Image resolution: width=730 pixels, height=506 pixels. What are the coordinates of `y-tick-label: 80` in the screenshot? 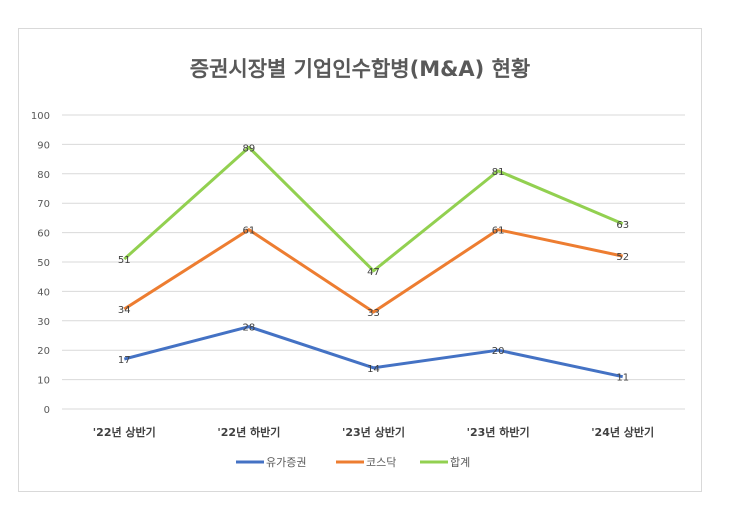 It's located at (43, 175).